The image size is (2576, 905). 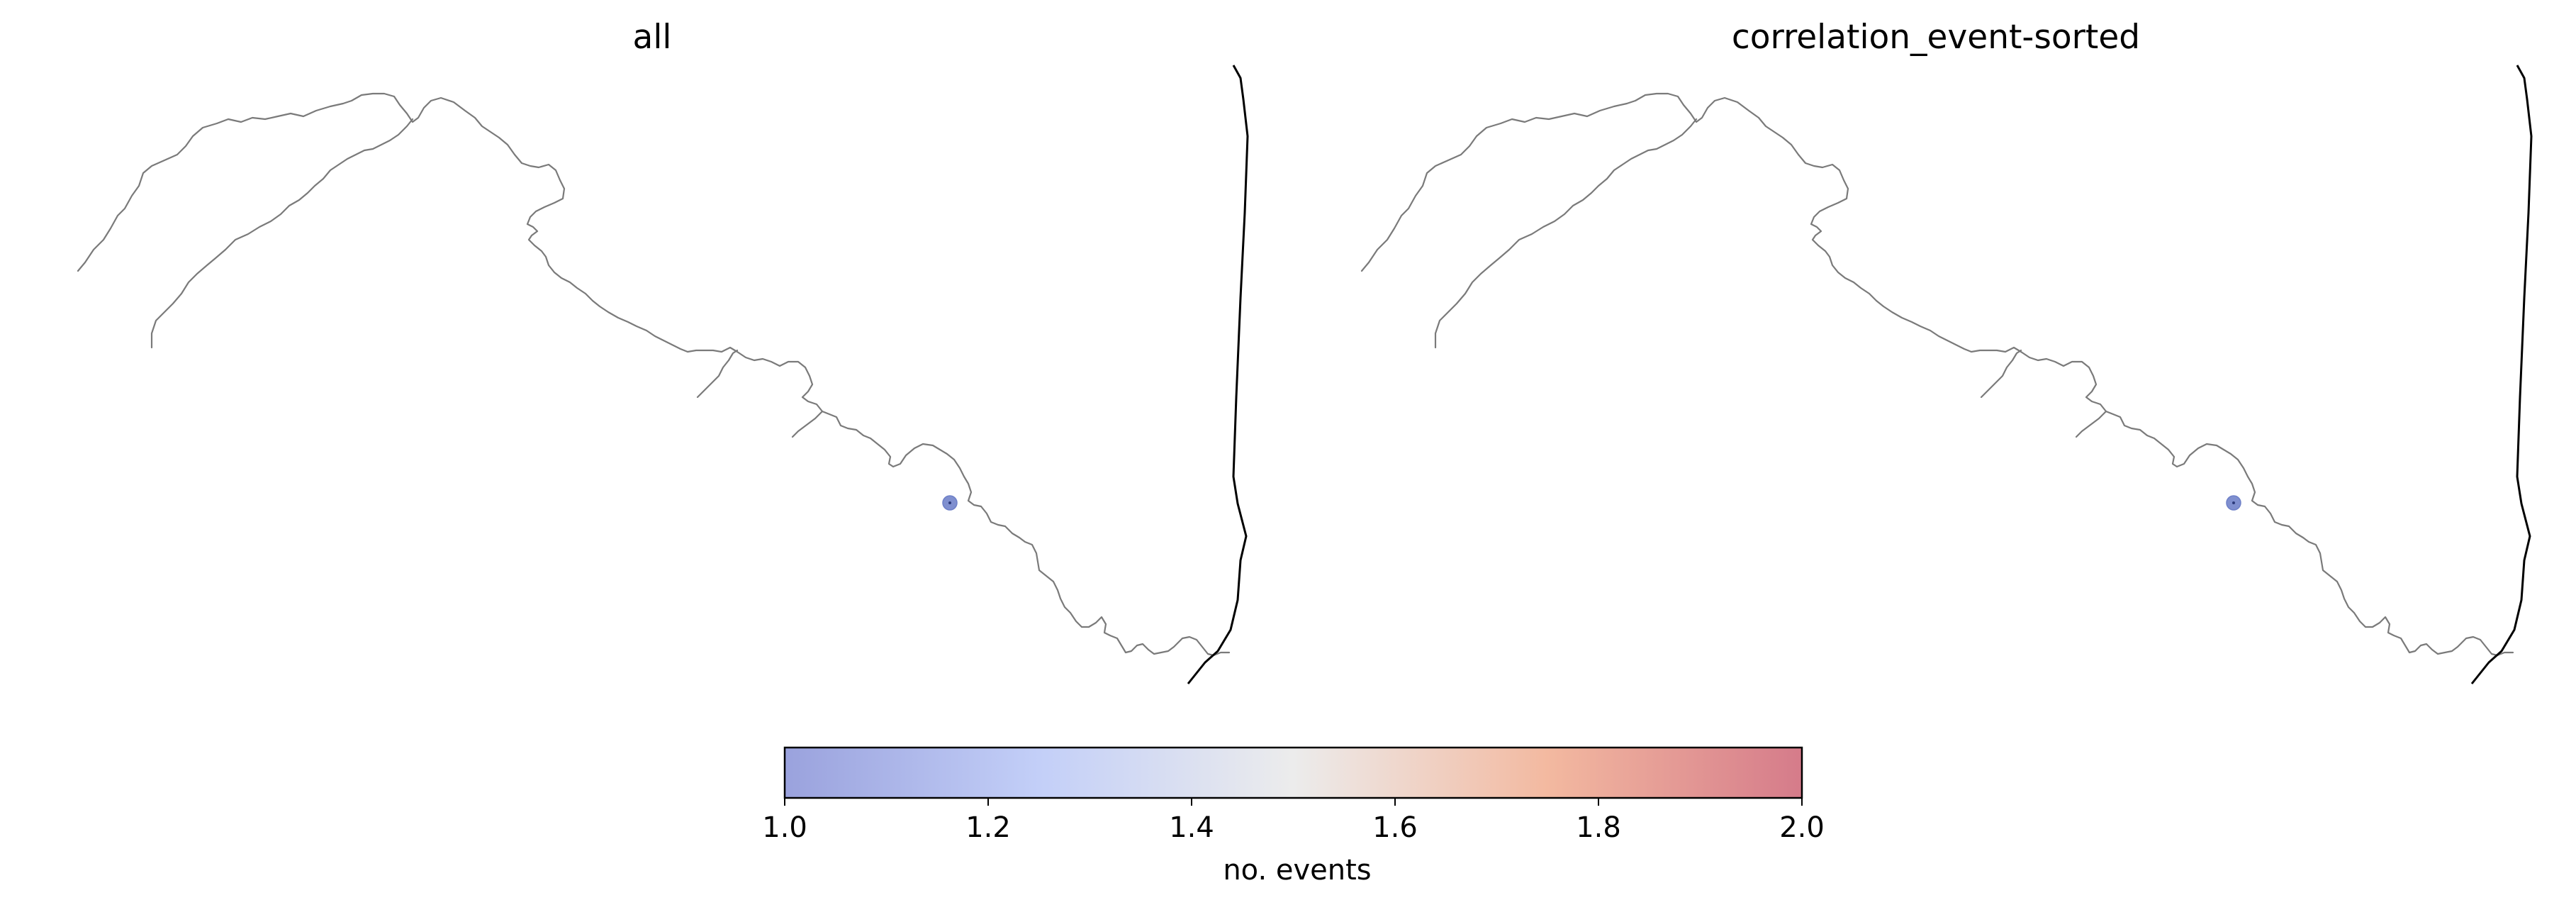 I want to click on colorbar-tick-label: 1.0, so click(x=784, y=827).